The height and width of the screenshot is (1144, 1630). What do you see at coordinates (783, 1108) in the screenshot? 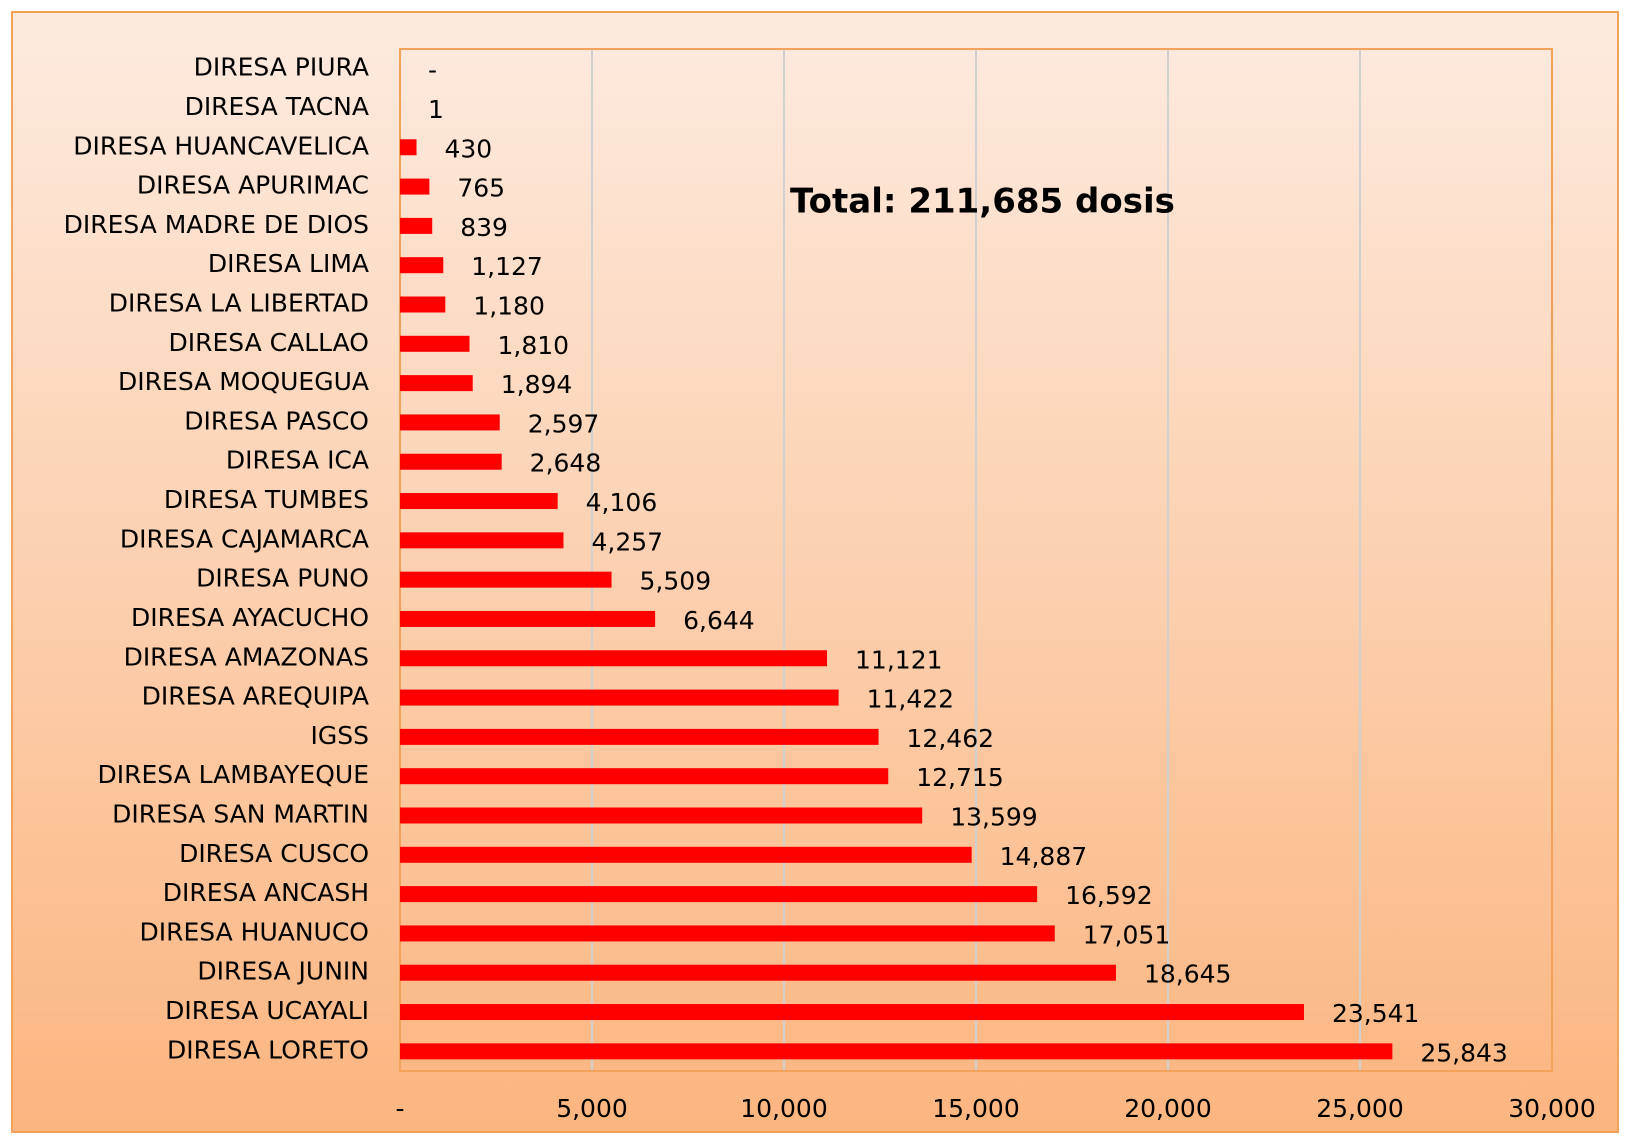
I see `x-tick-label: 10,000` at bounding box center [783, 1108].